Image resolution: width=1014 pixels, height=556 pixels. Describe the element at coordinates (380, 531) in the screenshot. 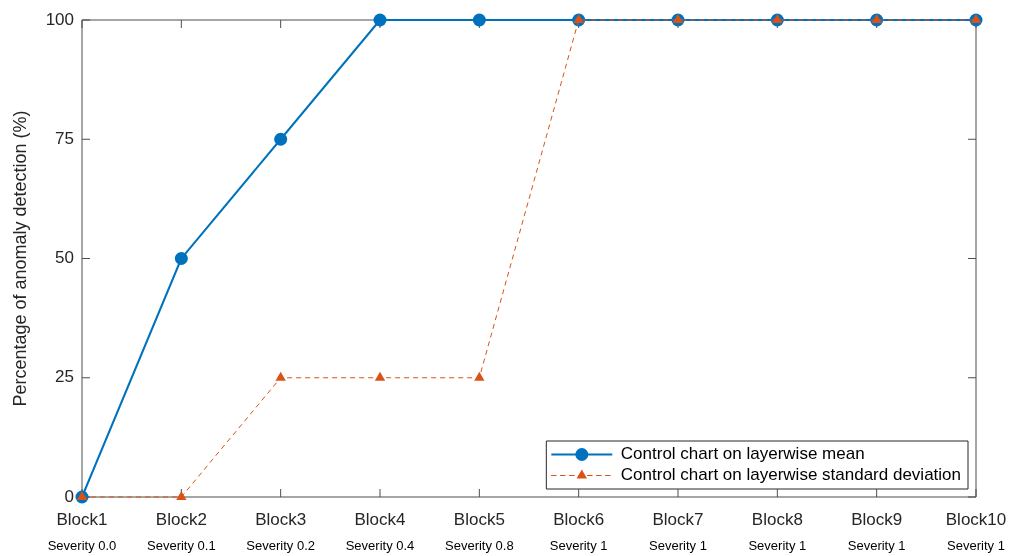

I see `x-tick-label: Block4 Severity 0.4` at that location.